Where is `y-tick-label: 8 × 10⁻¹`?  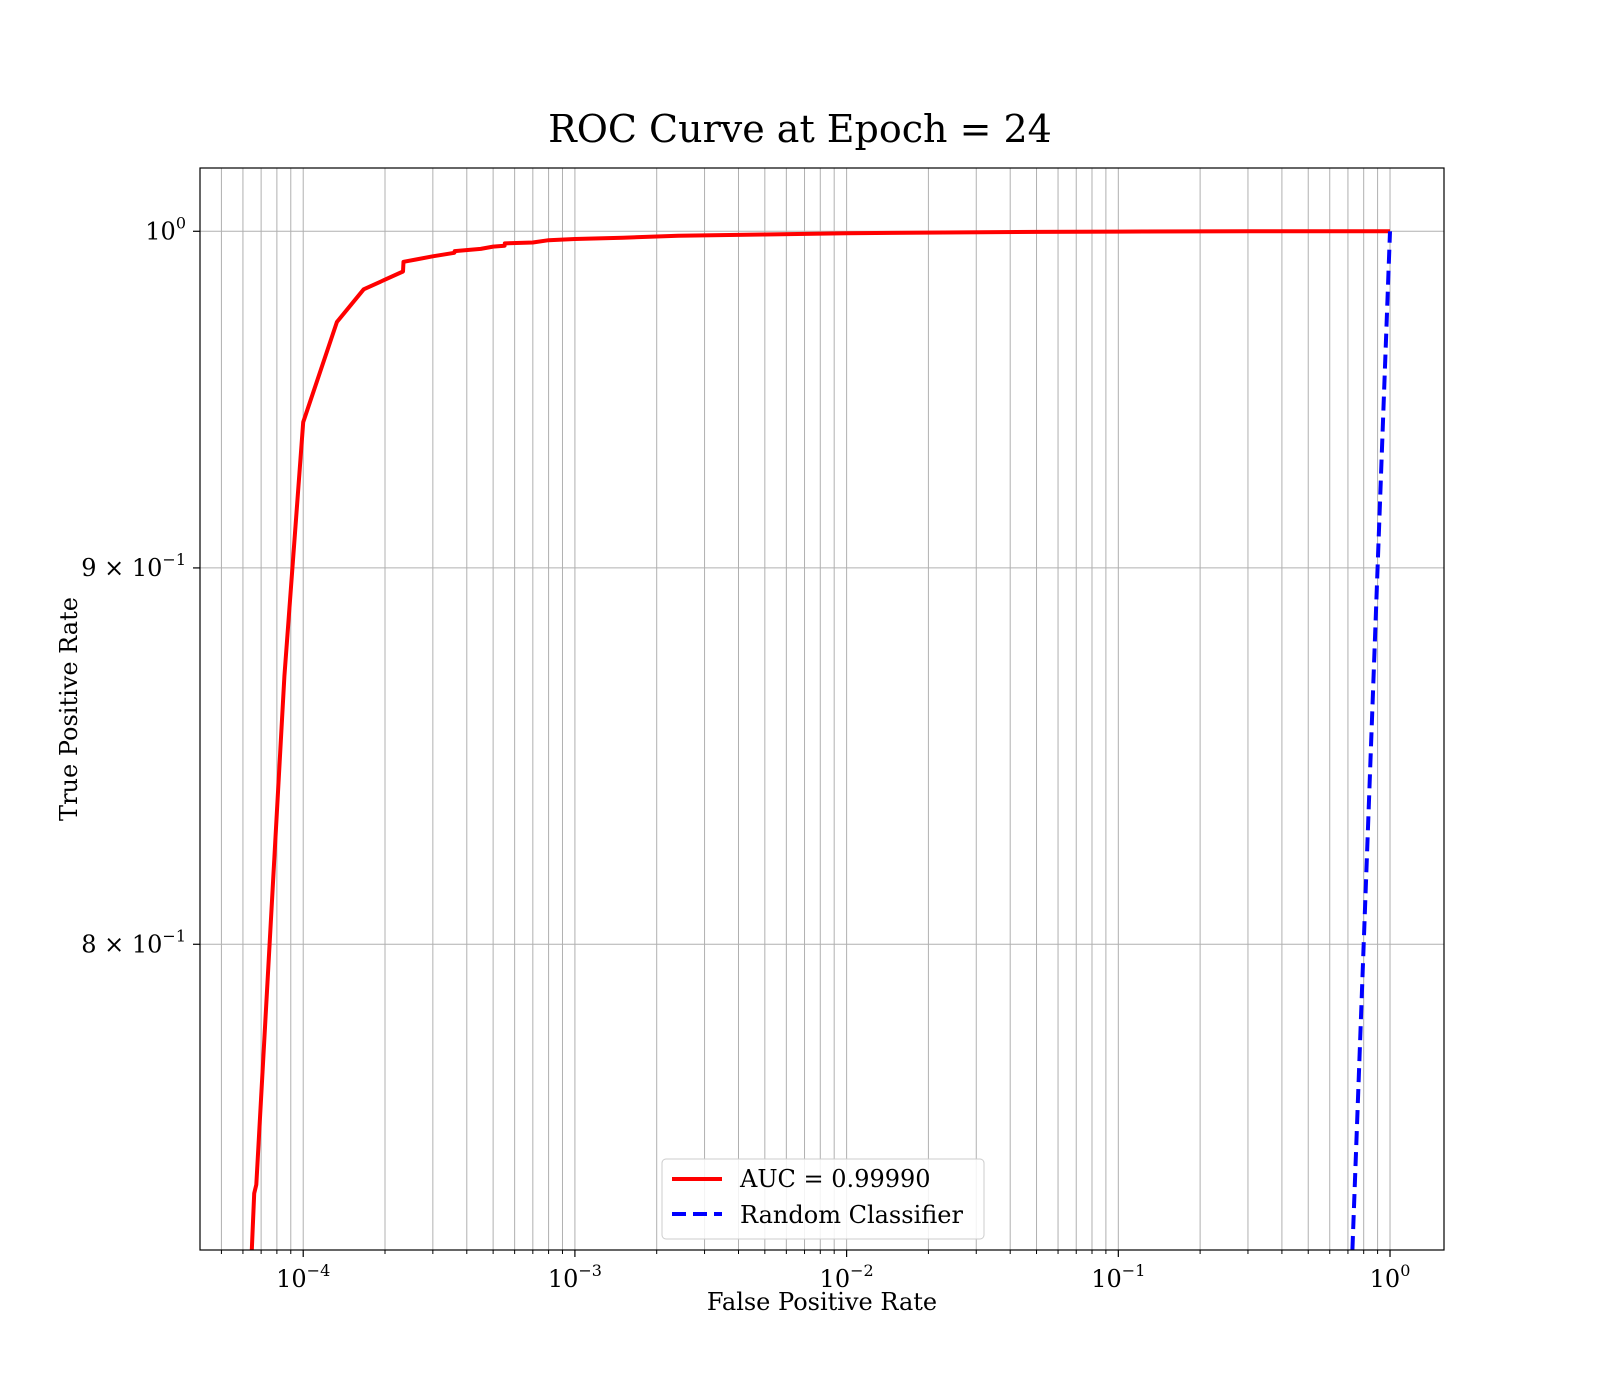
y-tick-label: 8 × 10⁻¹ is located at coordinates (133, 942).